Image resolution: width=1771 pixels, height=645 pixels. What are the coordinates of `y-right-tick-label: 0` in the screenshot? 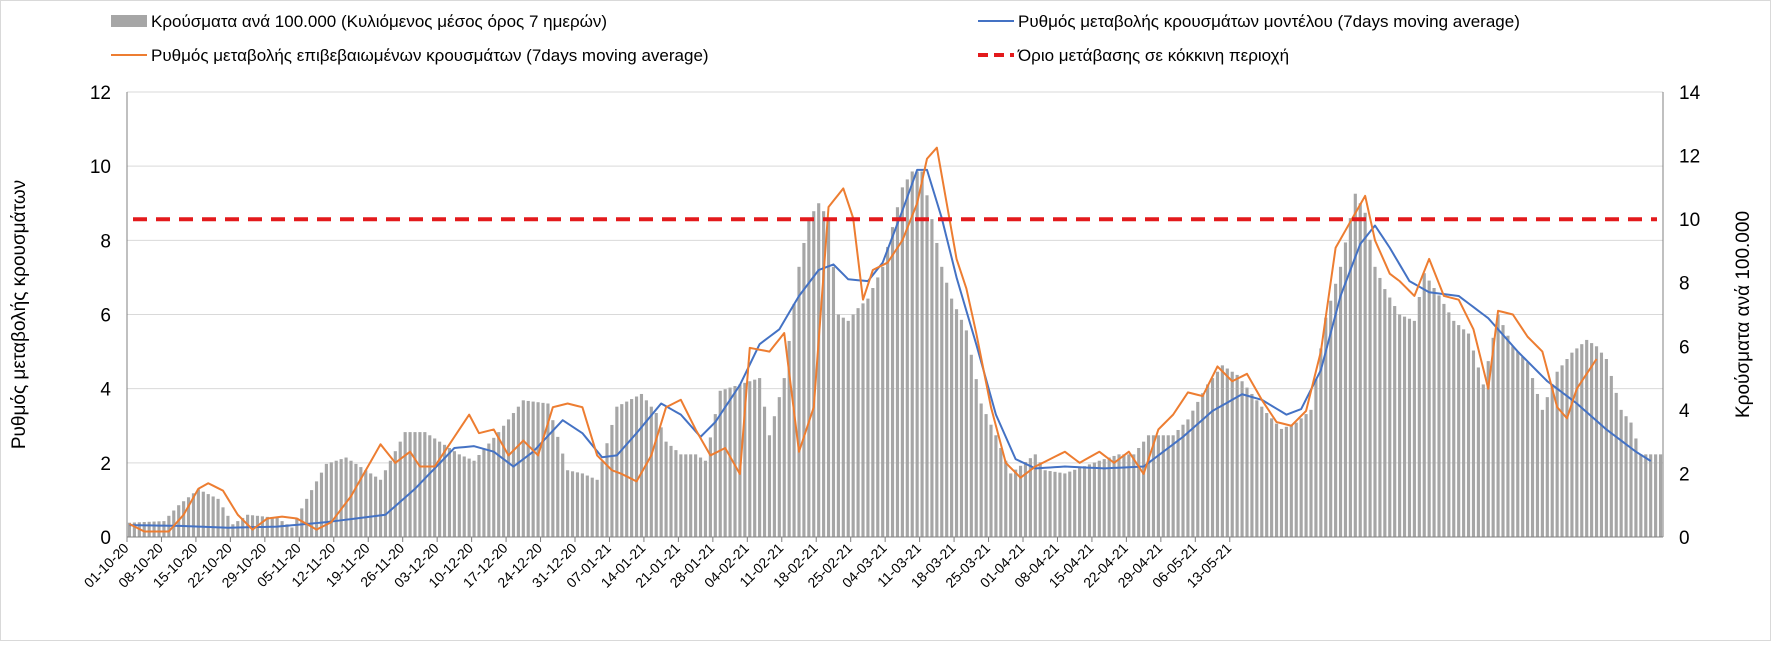 It's located at (1684, 538).